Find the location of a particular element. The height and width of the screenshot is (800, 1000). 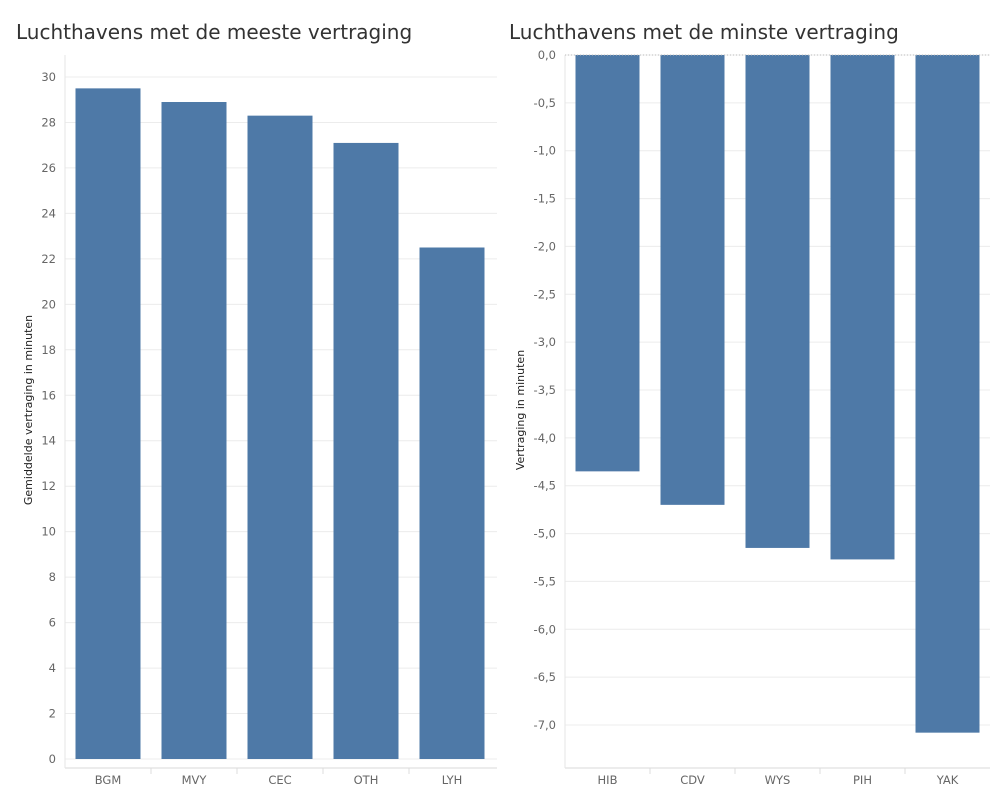

y-tick-label: -1,5 is located at coordinates (545, 199).